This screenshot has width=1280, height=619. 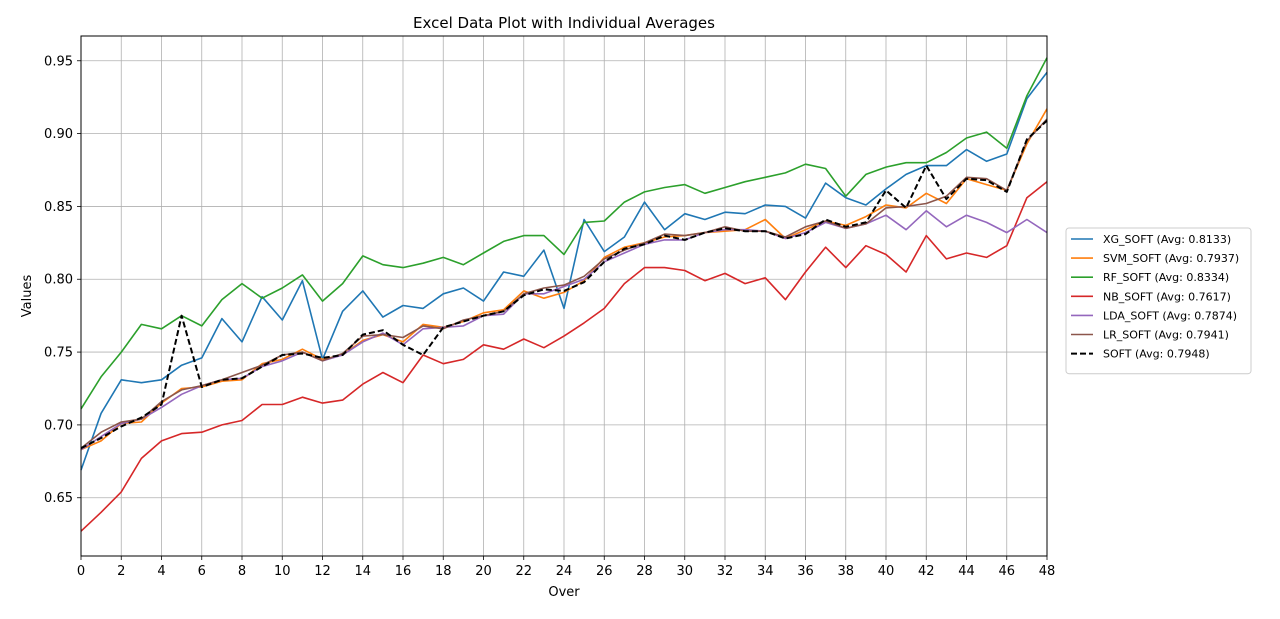 I want to click on x-axis-label: Over, so click(x=564, y=592).